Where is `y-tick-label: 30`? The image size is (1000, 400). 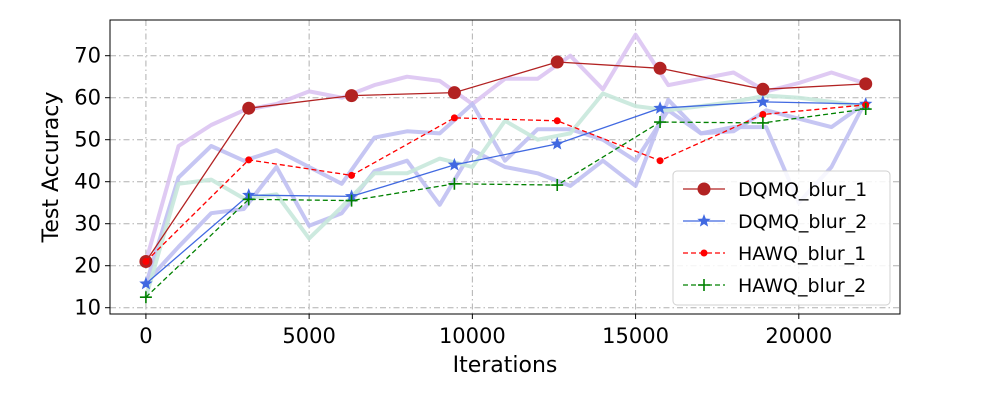 y-tick-label: 30 is located at coordinates (87, 224).